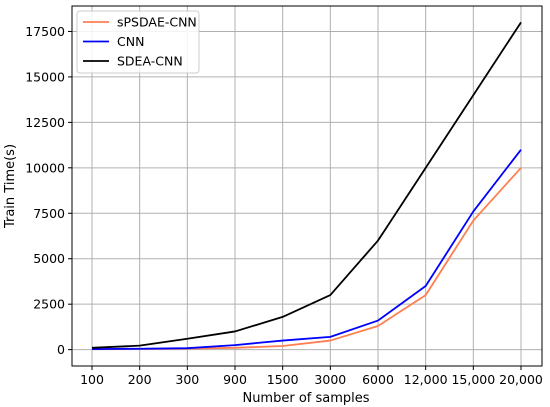  I want to click on y-tick-label: 17500, so click(45, 31).